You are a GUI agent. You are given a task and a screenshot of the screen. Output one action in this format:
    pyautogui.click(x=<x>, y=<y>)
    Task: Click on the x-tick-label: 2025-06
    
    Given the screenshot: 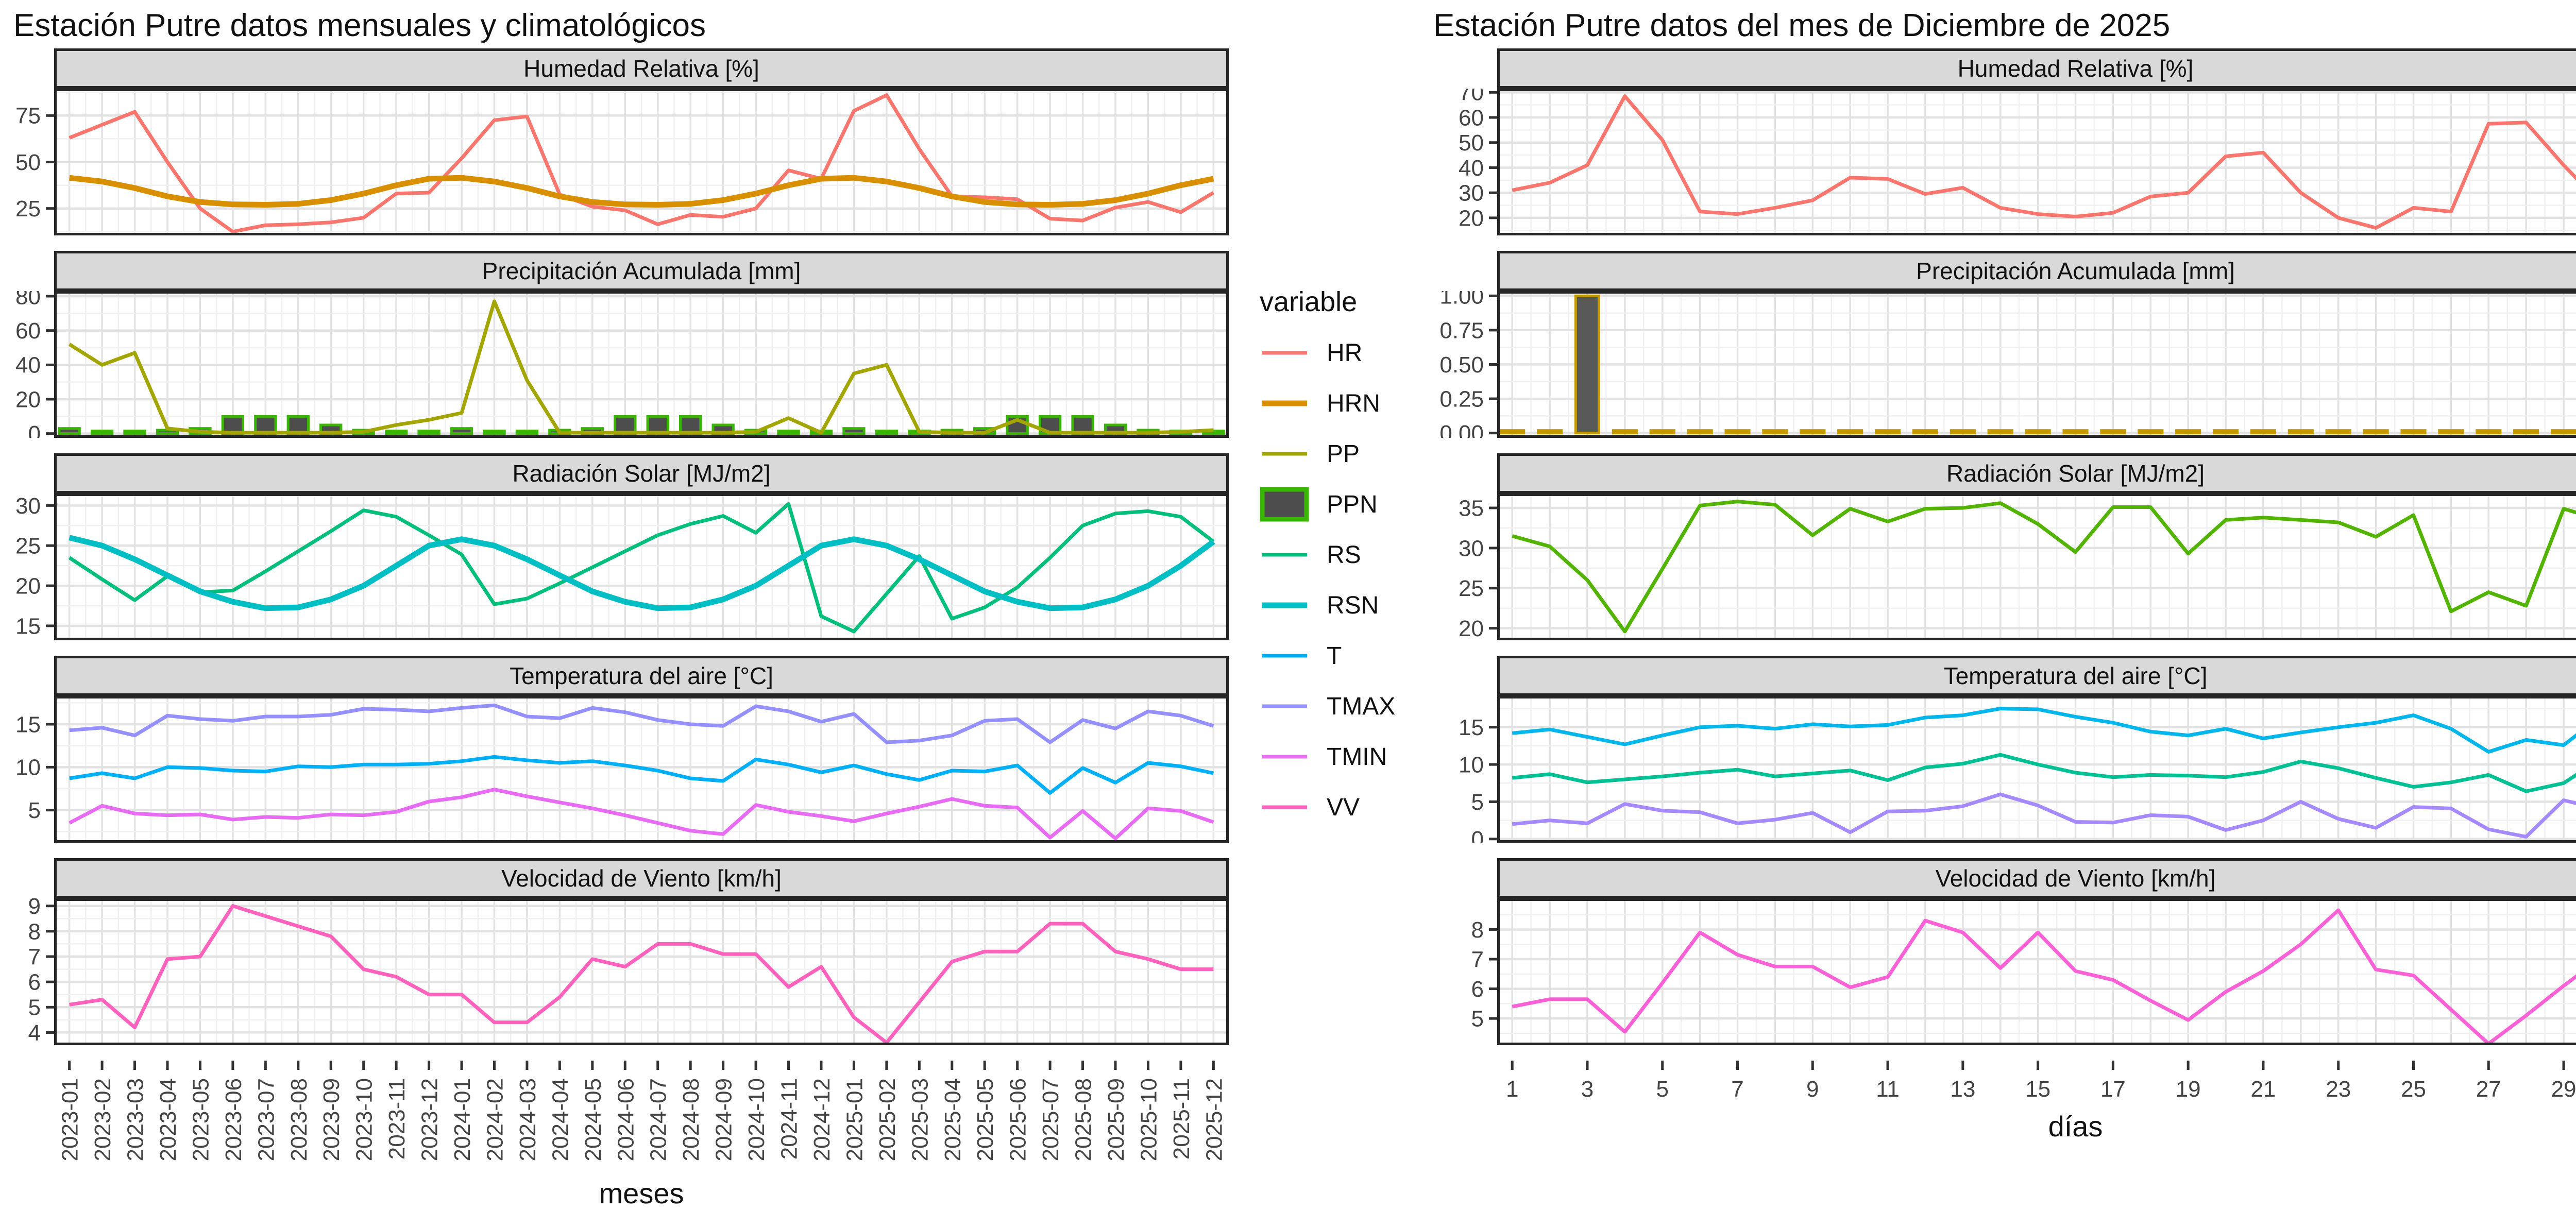 What is the action you would take?
    pyautogui.click(x=1018, y=1120)
    